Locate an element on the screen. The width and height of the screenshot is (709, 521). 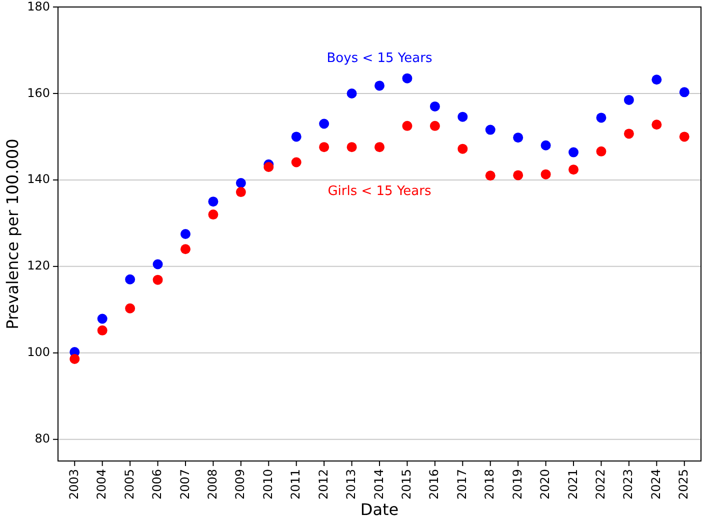
x-tick-label: 2021 is located at coordinates (573, 484).